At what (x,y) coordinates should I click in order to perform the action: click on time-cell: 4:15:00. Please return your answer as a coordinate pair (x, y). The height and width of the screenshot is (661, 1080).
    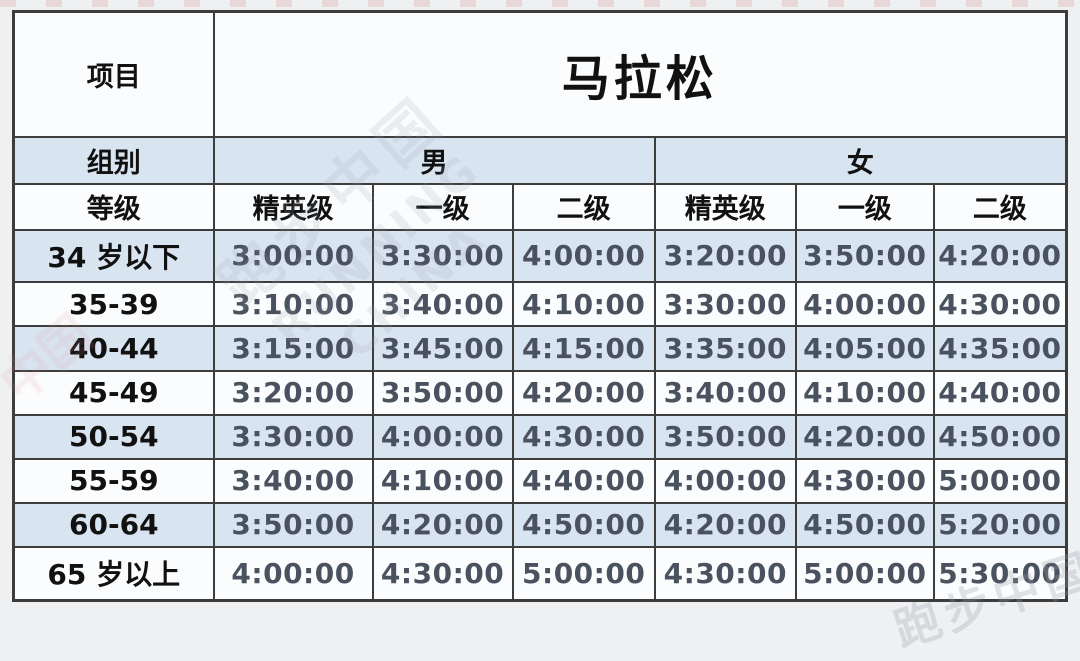
    Looking at the image, I should click on (583, 348).